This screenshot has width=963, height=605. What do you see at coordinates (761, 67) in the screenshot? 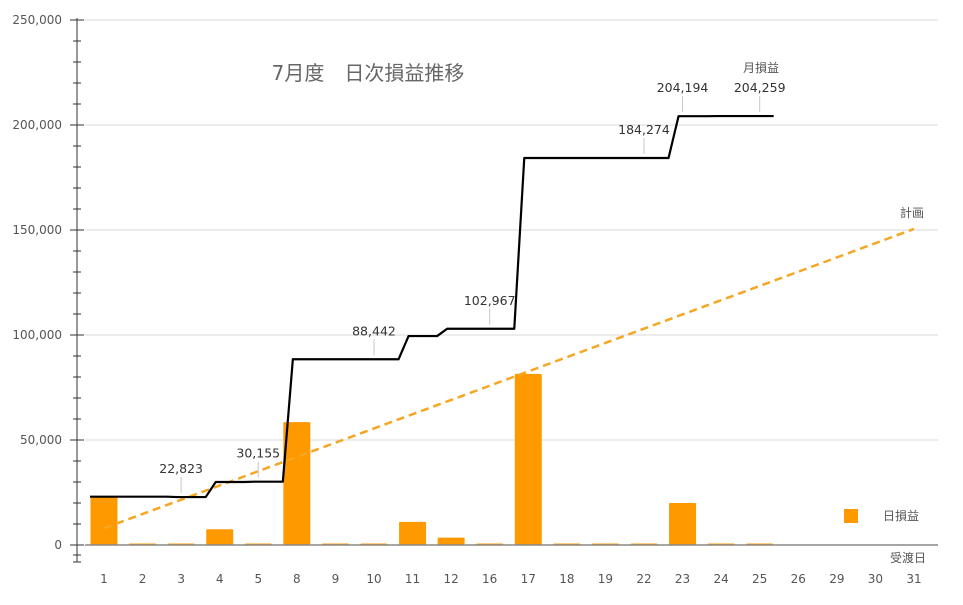
I see `cumulative-series-label: 月損益` at bounding box center [761, 67].